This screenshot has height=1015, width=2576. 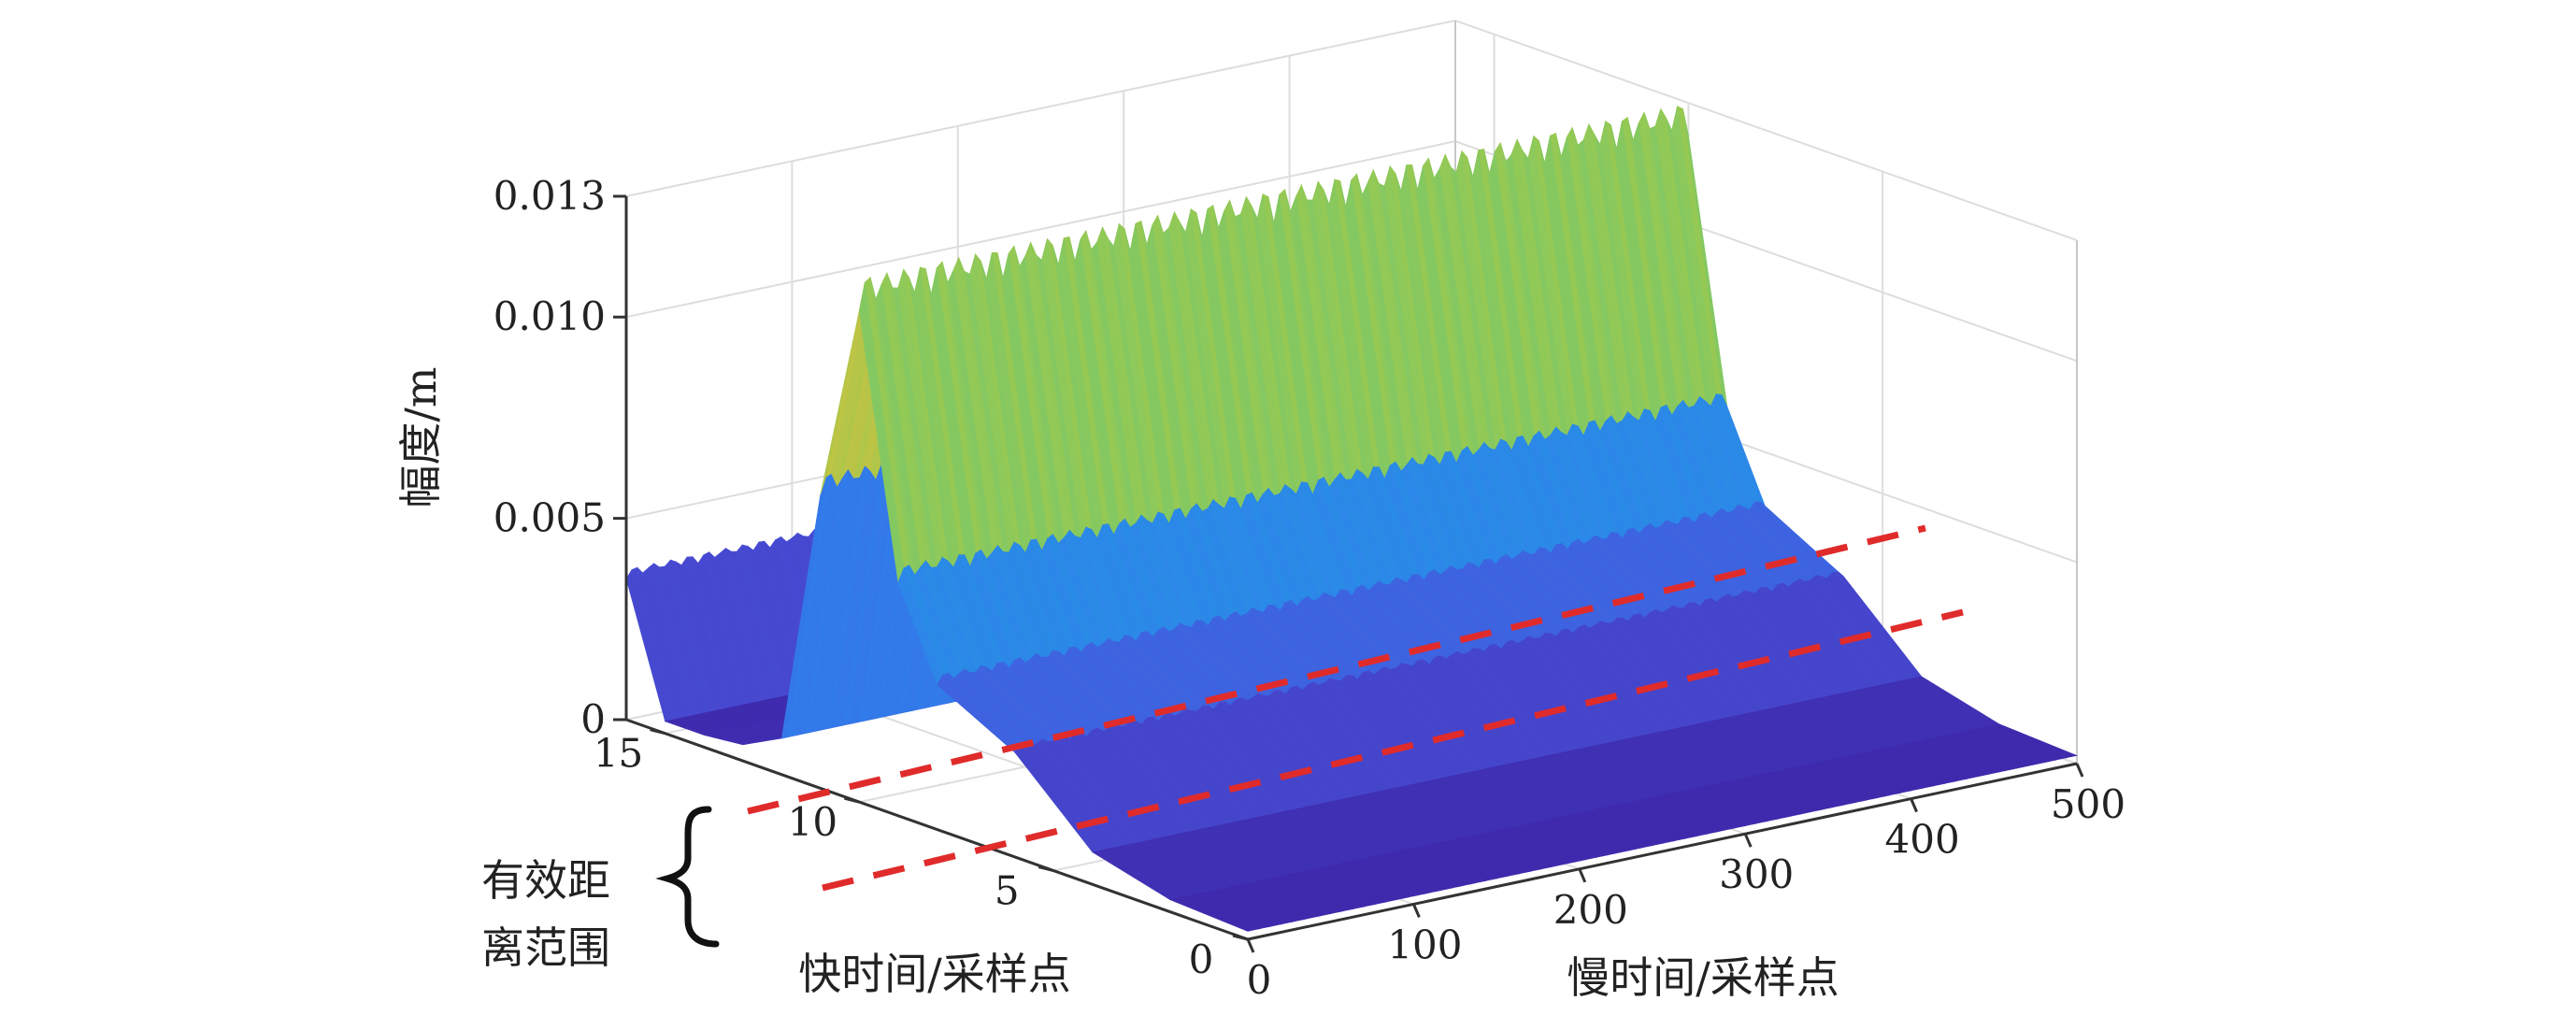 What do you see at coordinates (545, 880) in the screenshot?
I see `annotation-line-1: 有效距` at bounding box center [545, 880].